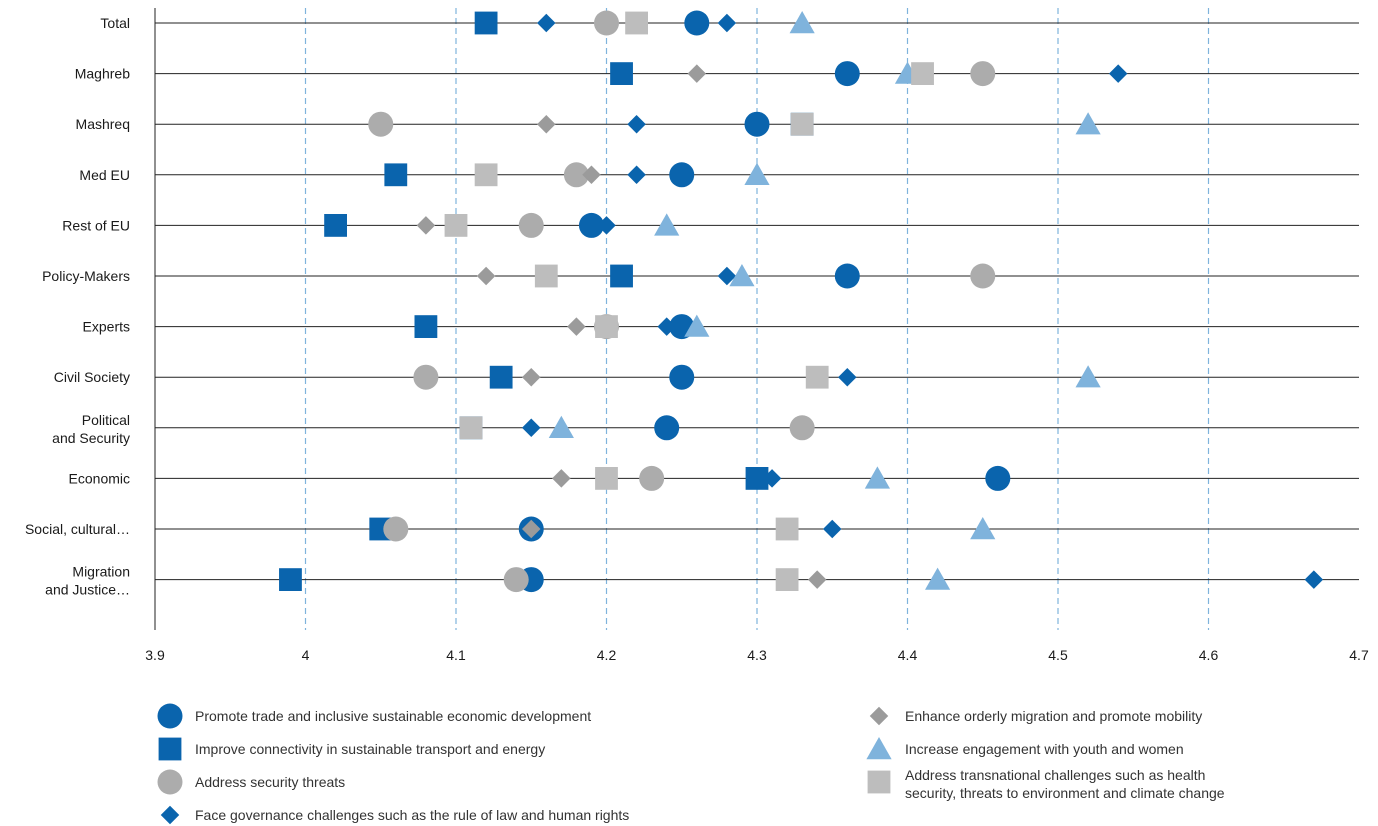  What do you see at coordinates (155, 655) in the screenshot?
I see `x-tick-label: 3.9` at bounding box center [155, 655].